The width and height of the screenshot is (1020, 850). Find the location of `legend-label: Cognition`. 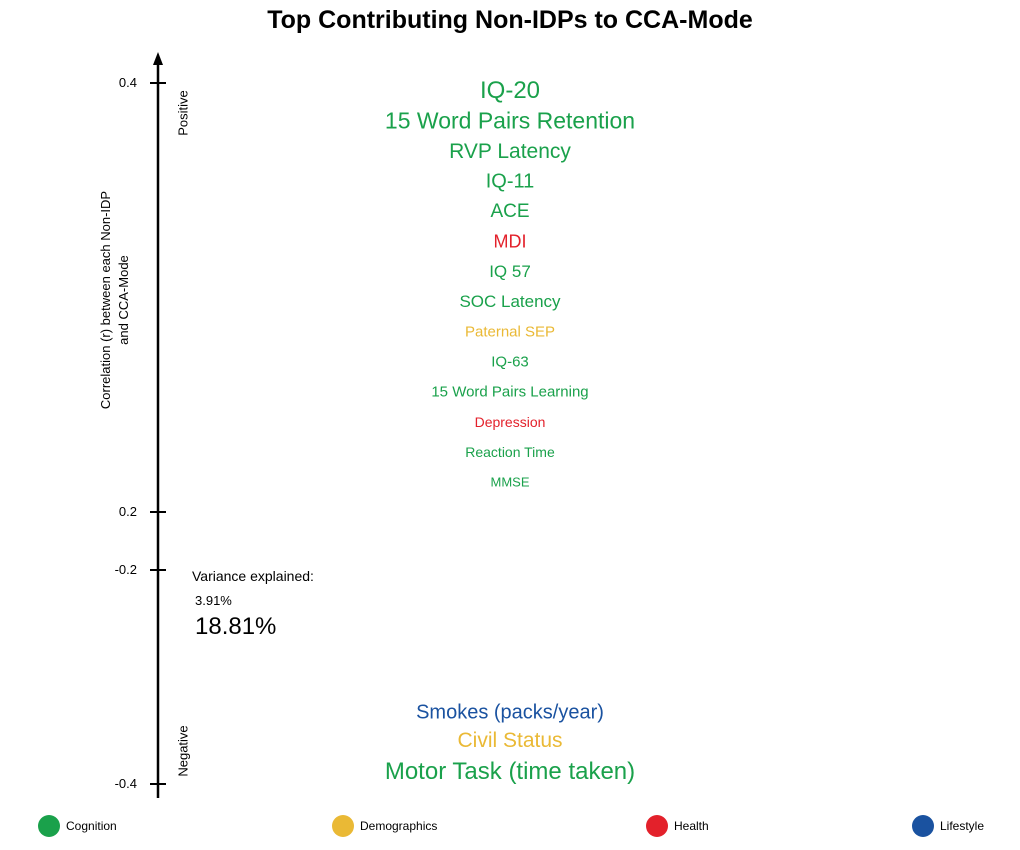

legend-label: Cognition is located at coordinates (91, 826).